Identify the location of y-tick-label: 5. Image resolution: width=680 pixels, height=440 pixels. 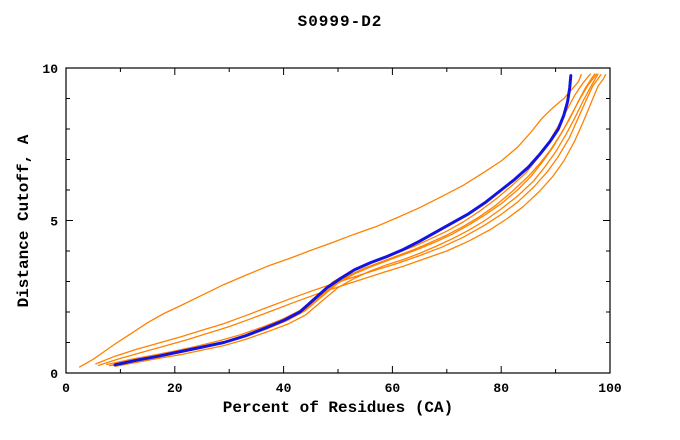
(54, 222).